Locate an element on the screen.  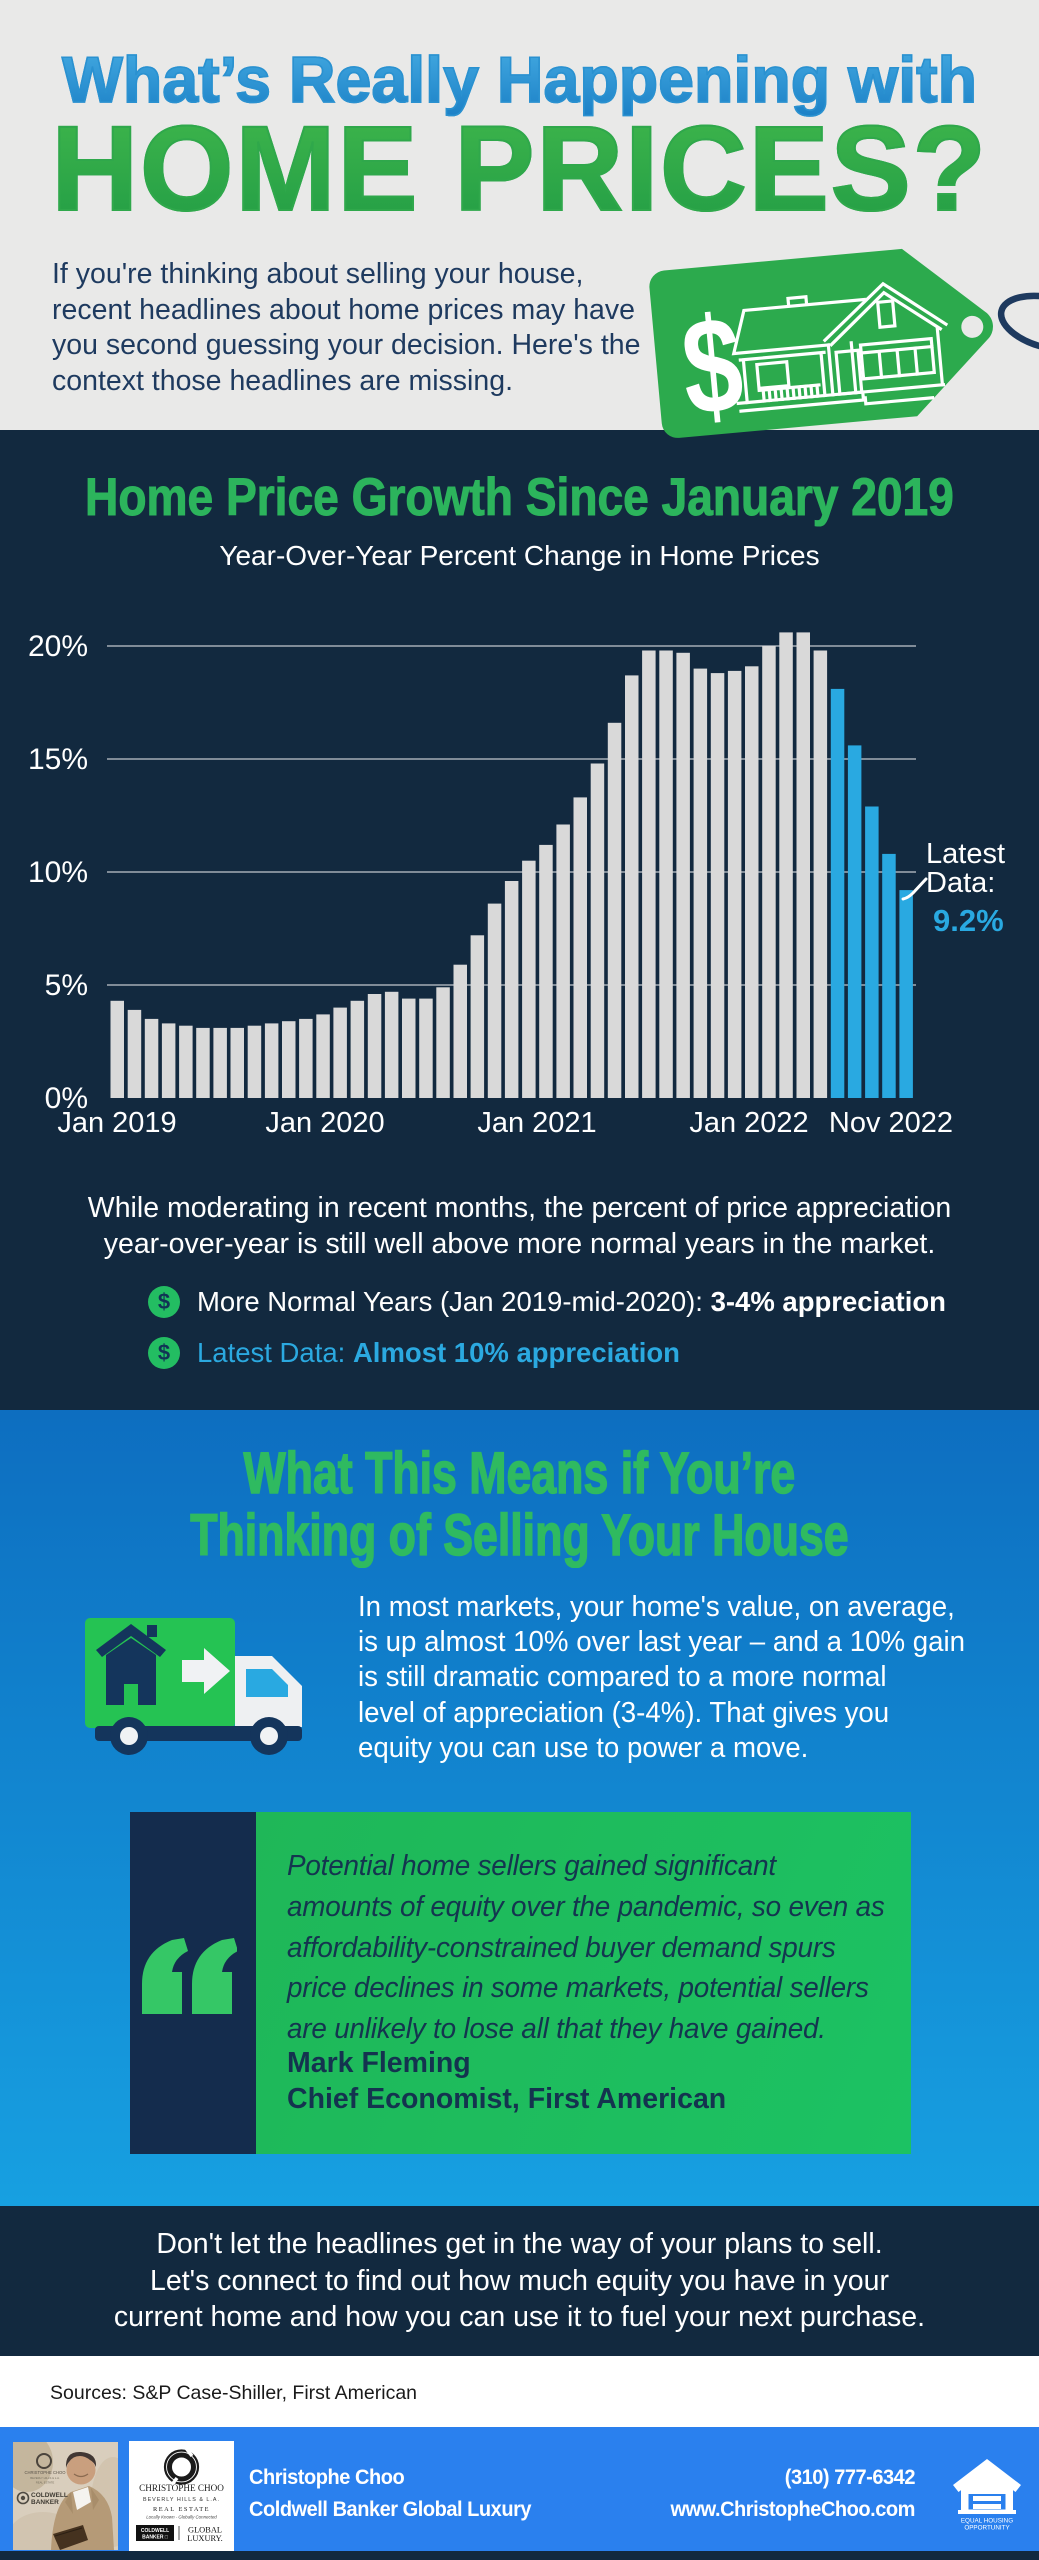
svg-text: LUXURY. is located at coordinates (204, 2538).